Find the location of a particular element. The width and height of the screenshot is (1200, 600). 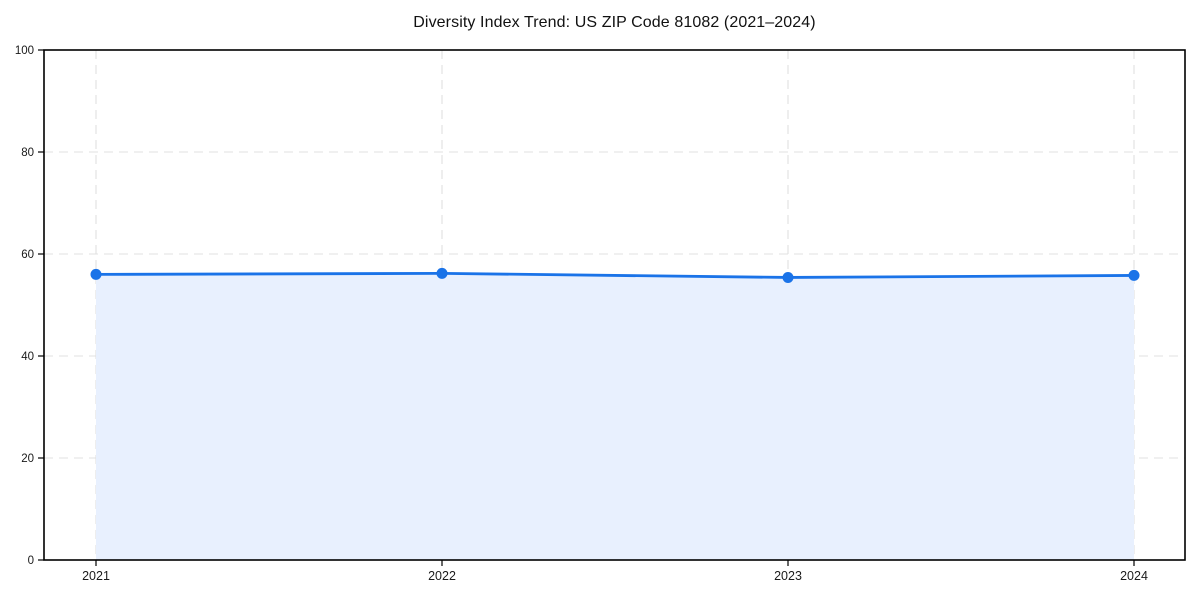

data-point-2024 is located at coordinates (1134, 275).